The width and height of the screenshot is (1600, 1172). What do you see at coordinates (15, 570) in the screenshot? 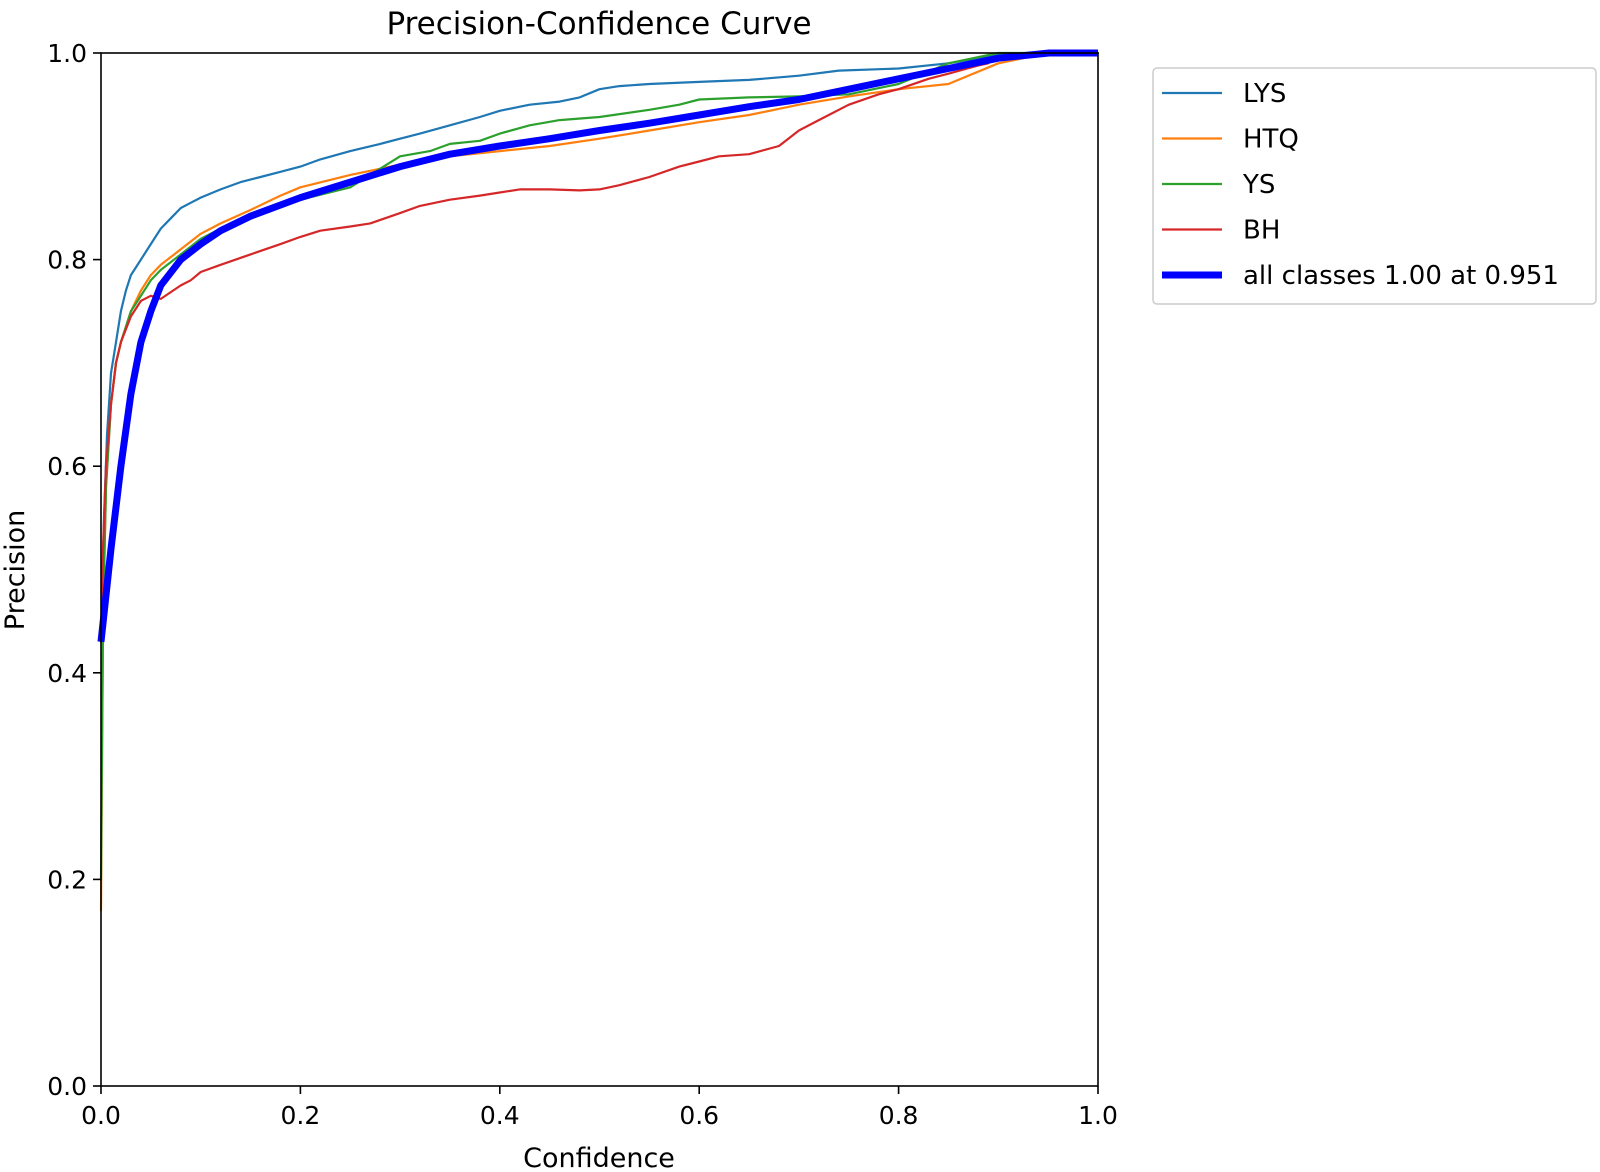
I see `y-axis-label: Precision` at bounding box center [15, 570].